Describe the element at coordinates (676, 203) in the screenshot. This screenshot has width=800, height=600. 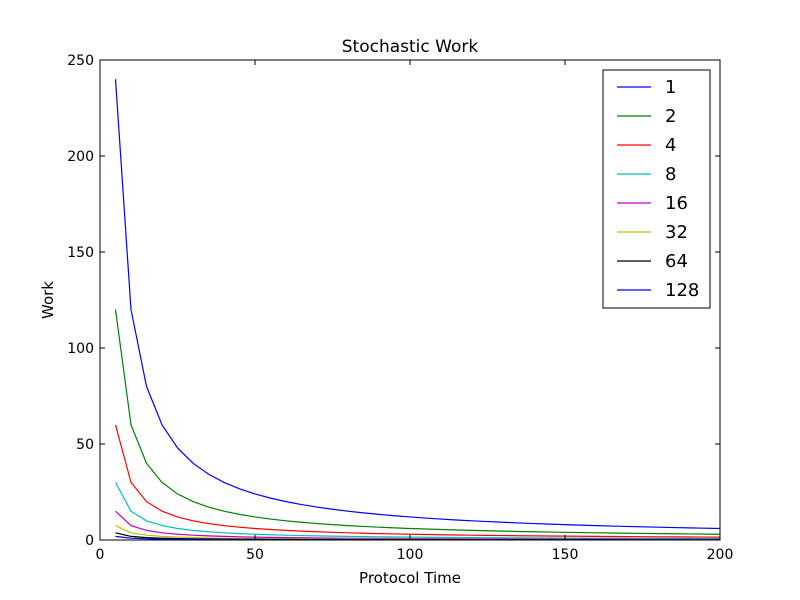
I see `legend-label-16: 16` at that location.